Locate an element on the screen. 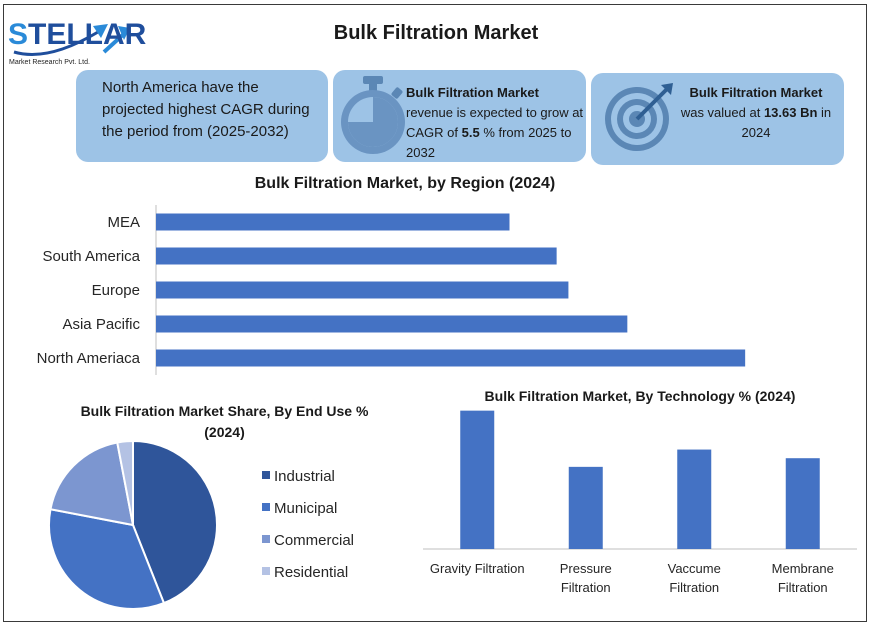 The width and height of the screenshot is (872, 629). card-valuation-text-a: was valued at is located at coordinates (722, 112).